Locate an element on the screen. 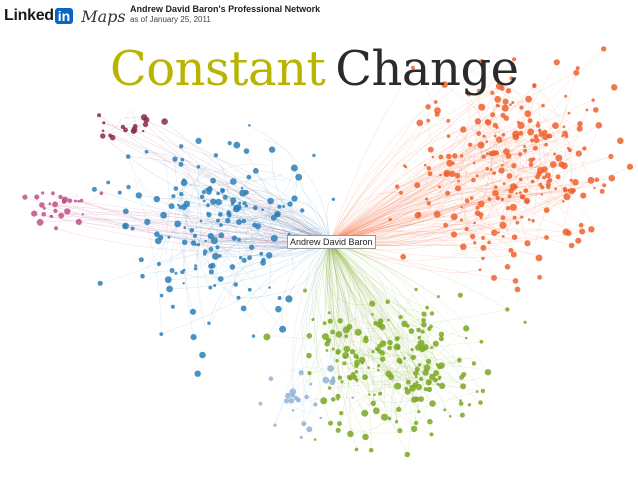 The height and width of the screenshot is (479, 638). light-blue-edge is located at coordinates (318, 313).